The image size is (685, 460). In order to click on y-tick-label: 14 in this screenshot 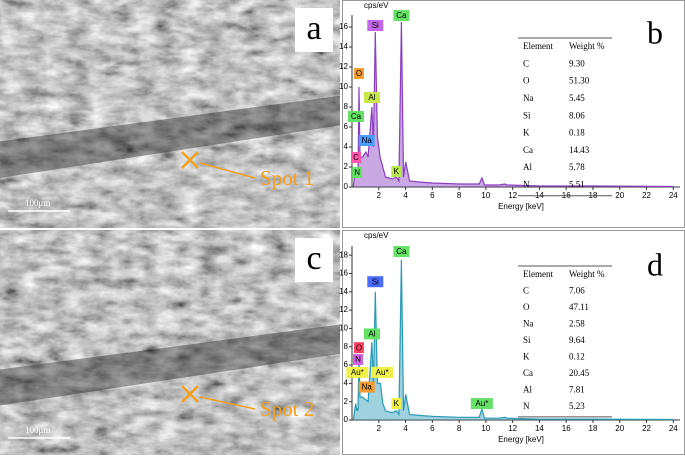, I will do `click(343, 46)`.